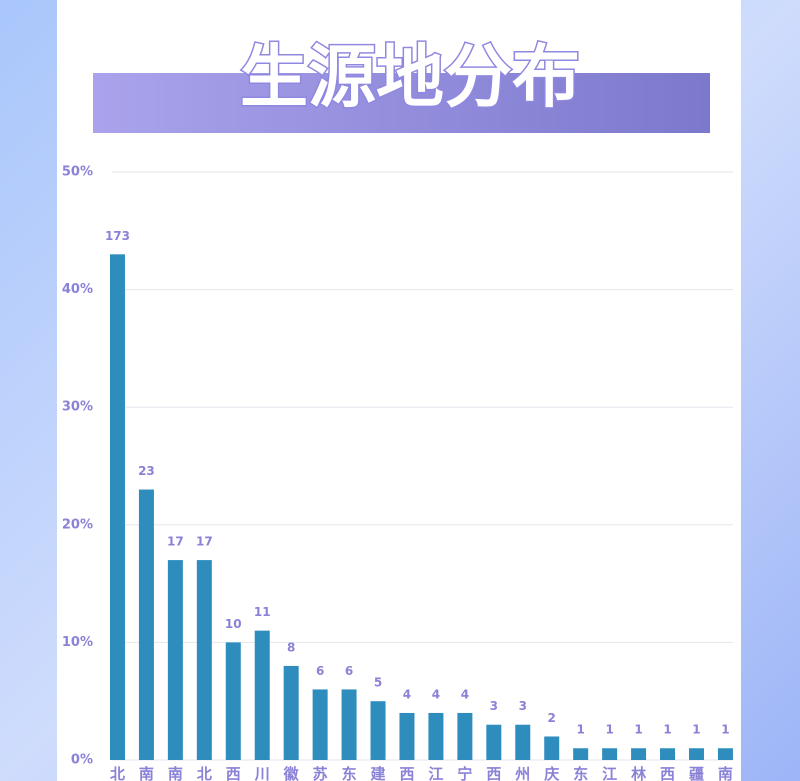 The width and height of the screenshot is (800, 781). Describe the element at coordinates (233, 624) in the screenshot. I see `data-label: 10` at that location.